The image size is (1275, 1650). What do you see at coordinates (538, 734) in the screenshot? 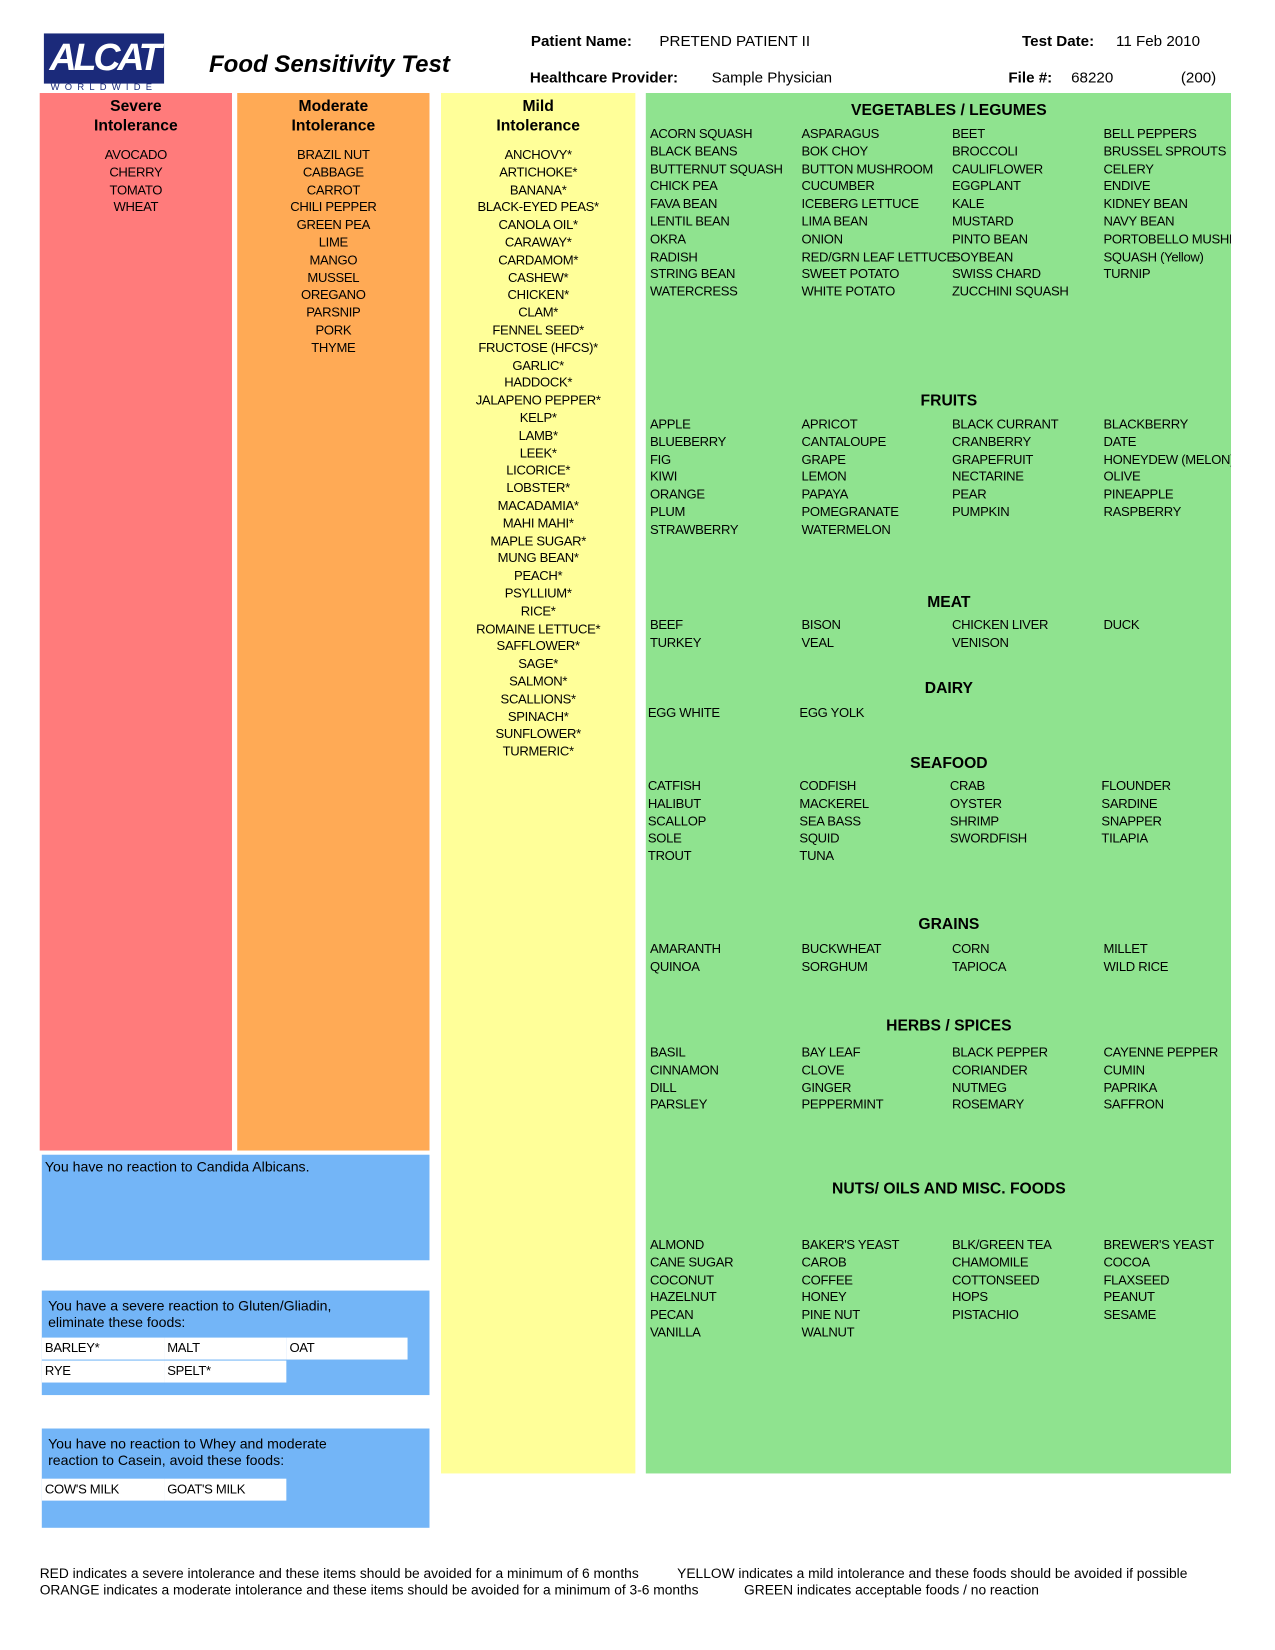
I see `food-item: SUNFLOWER*` at bounding box center [538, 734].